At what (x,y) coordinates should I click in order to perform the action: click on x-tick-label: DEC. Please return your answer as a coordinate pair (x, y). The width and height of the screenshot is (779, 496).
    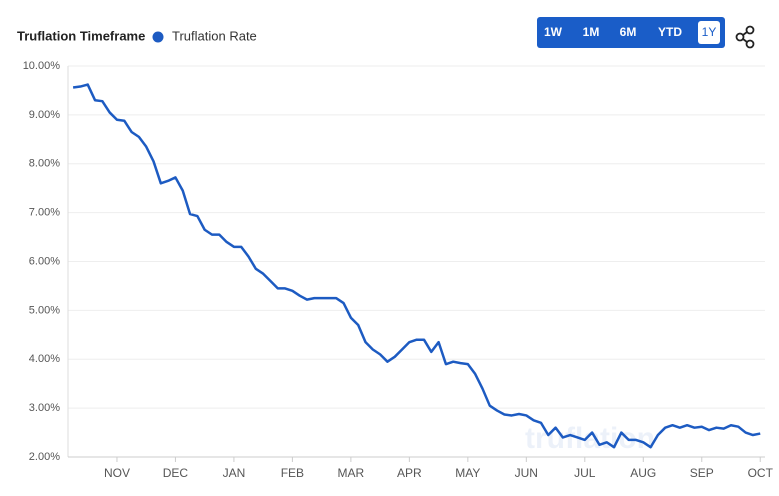
    Looking at the image, I should click on (176, 473).